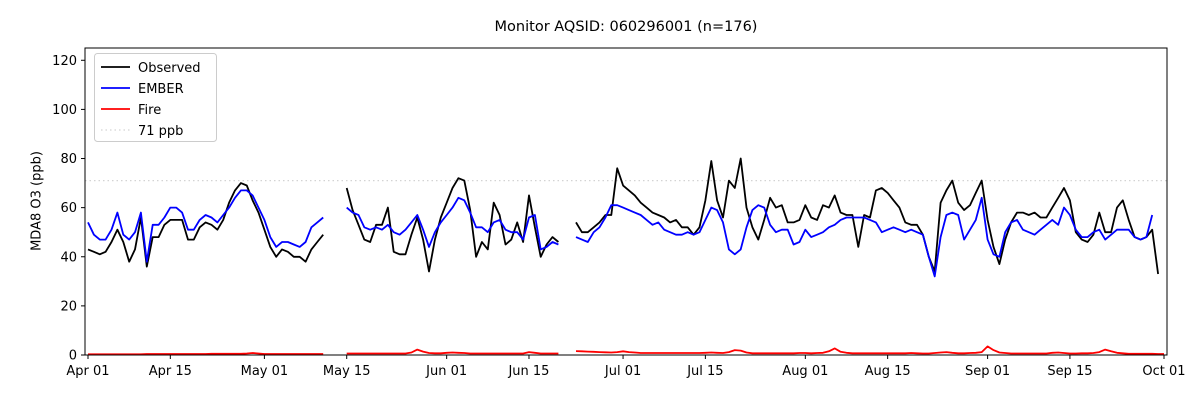  I want to click on legend-box, so click(155, 97).